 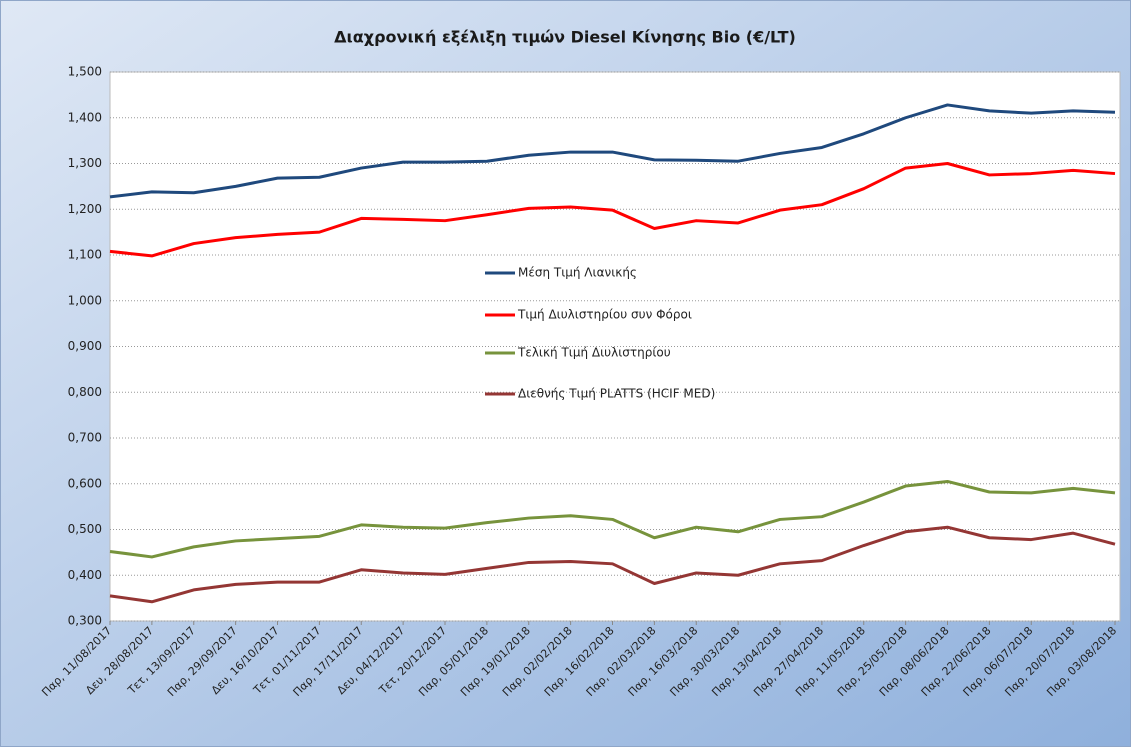 What do you see at coordinates (85, 117) in the screenshot?
I see `y-tick-label: 1,400` at bounding box center [85, 117].